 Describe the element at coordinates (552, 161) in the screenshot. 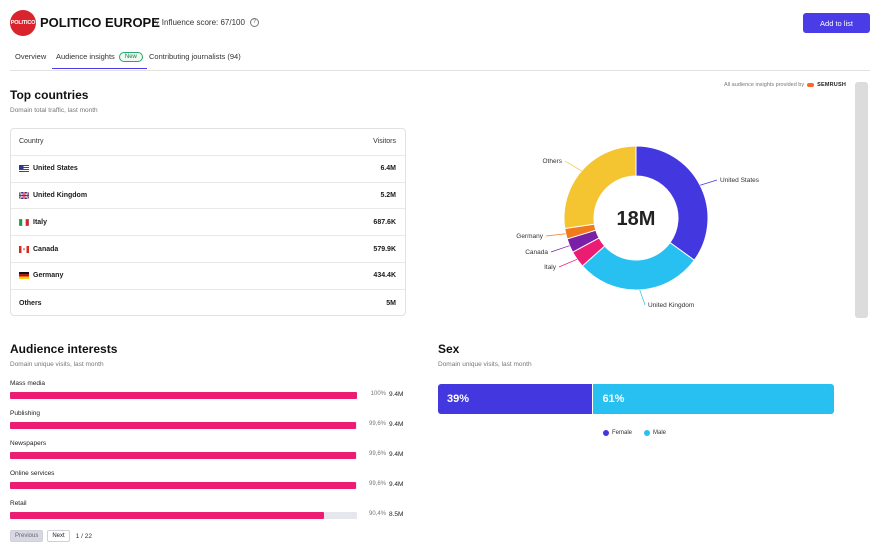

I see `donut-label: Others` at that location.